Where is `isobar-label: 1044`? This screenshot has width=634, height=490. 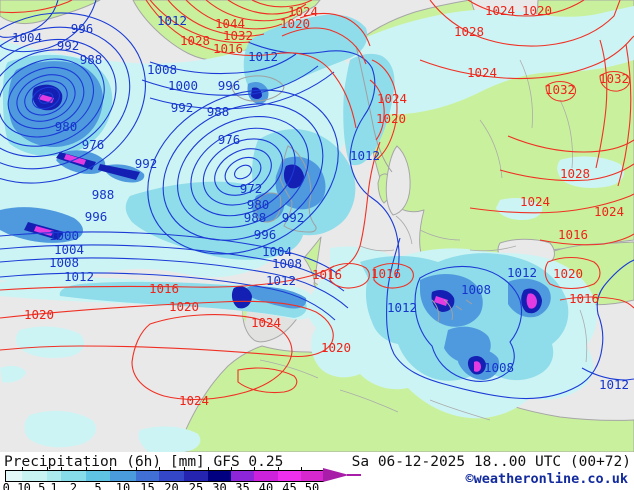 isobar-label: 1044 is located at coordinates (230, 23).